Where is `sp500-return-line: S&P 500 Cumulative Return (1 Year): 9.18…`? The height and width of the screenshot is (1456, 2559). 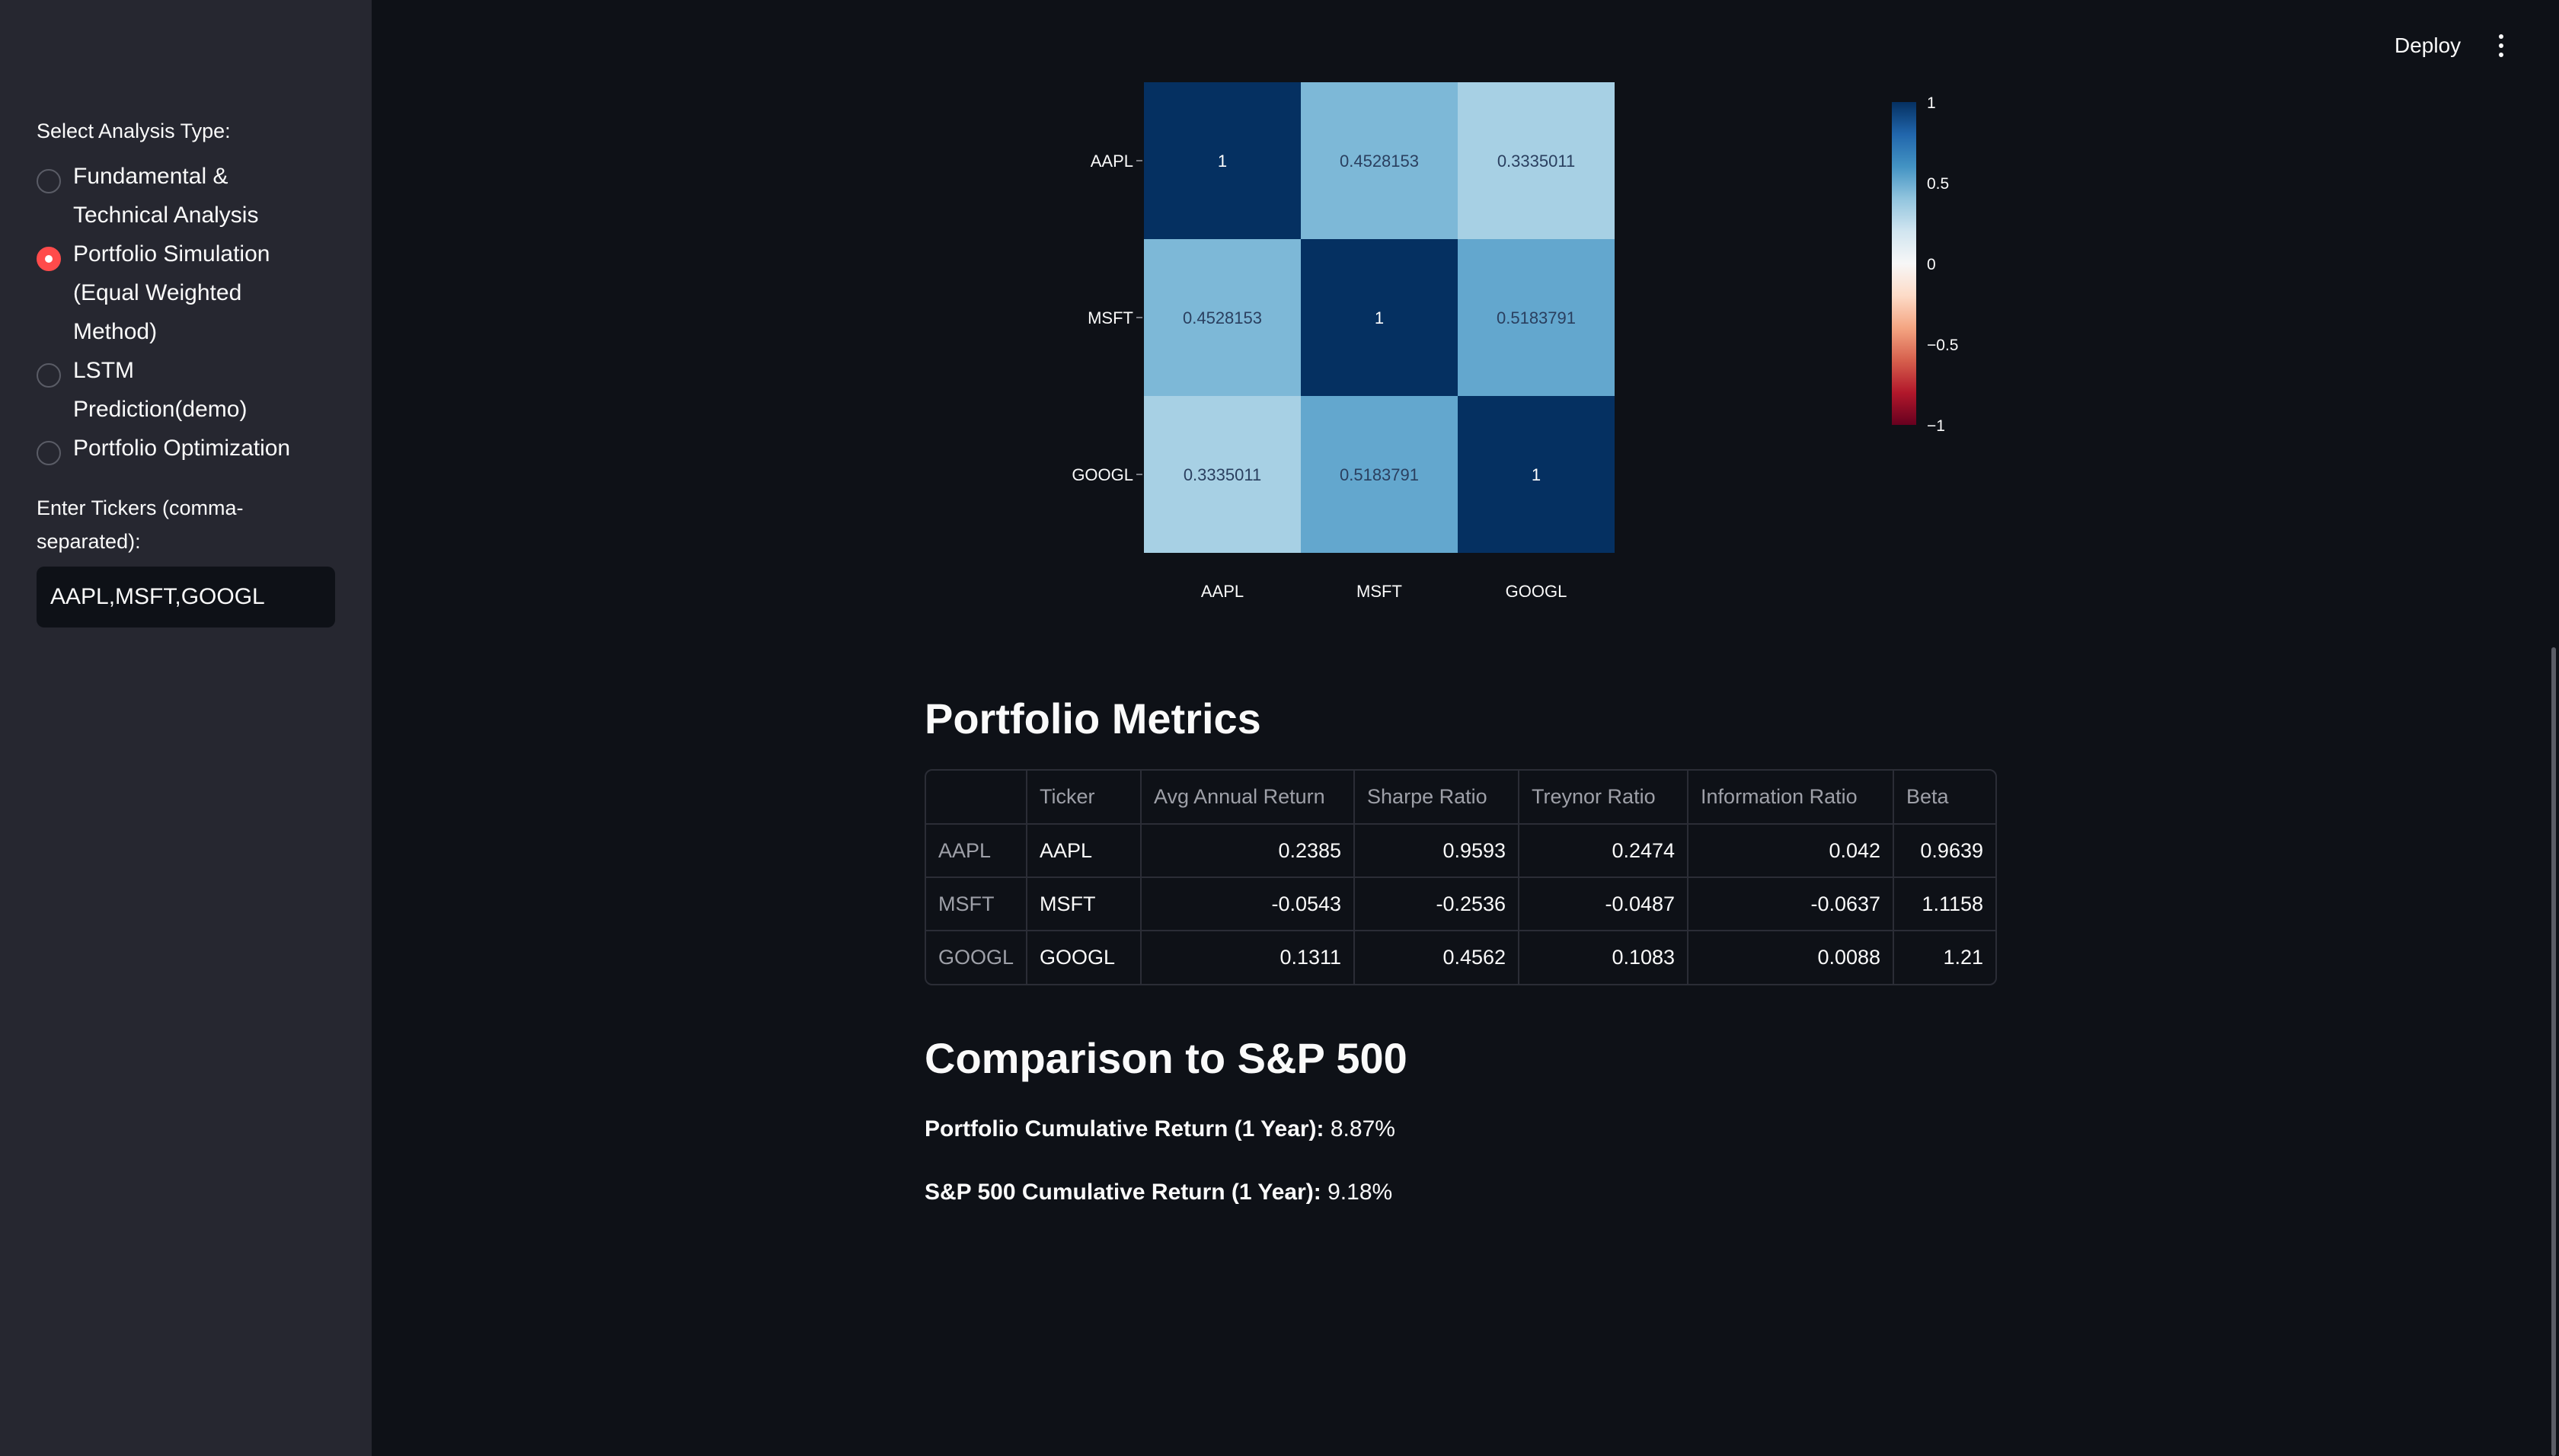
sp500-return-line: S&P 500 Cumulative Return (1 Year): 9.18… is located at coordinates (1158, 1192).